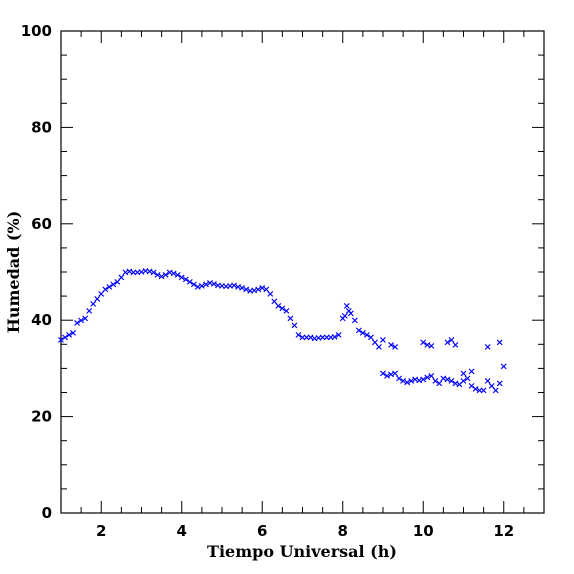 This screenshot has width=574, height=574. Describe the element at coordinates (41, 320) in the screenshot. I see `y-tick-label: 40` at that location.